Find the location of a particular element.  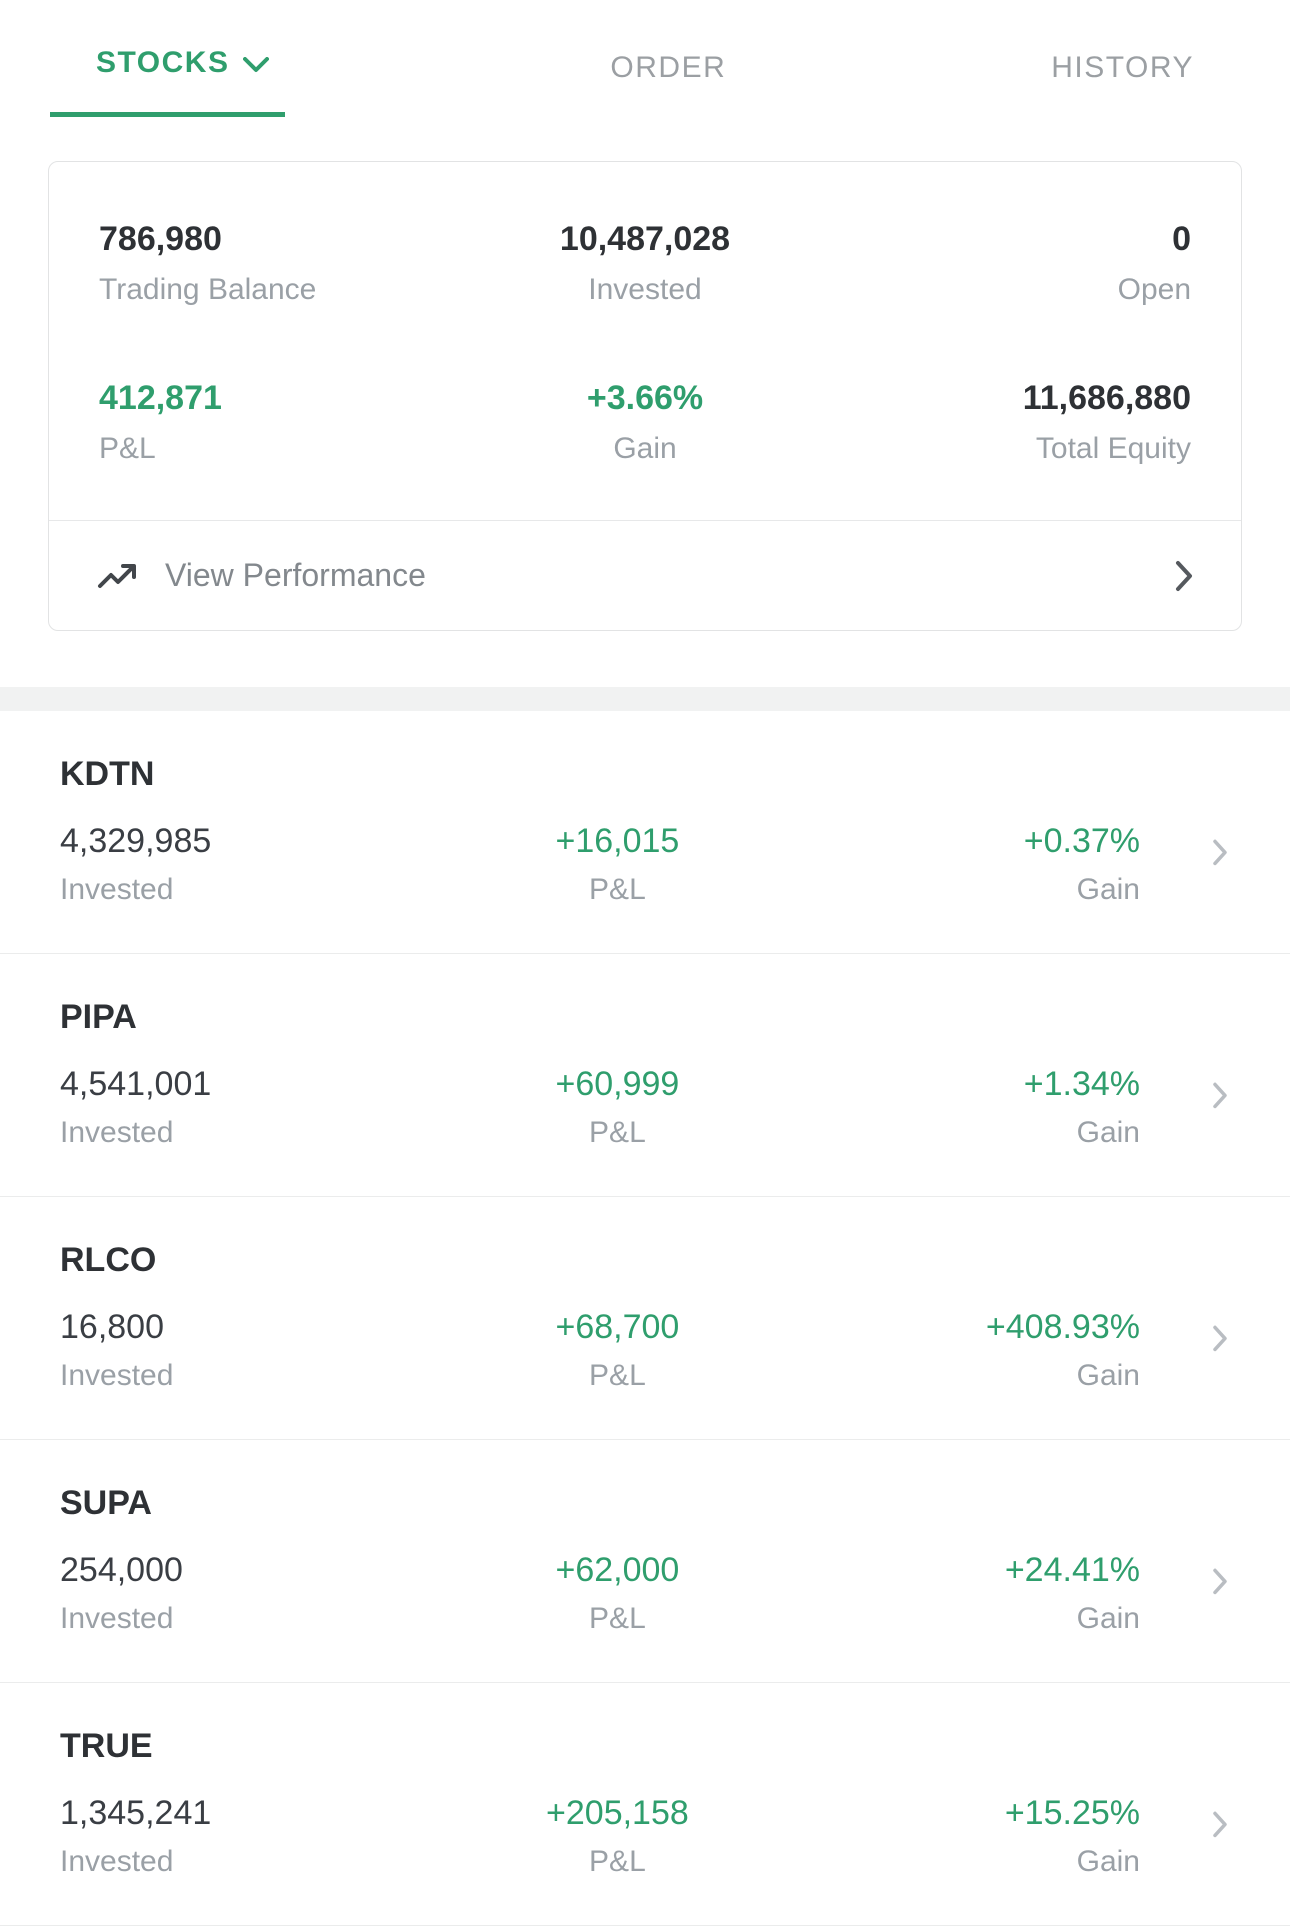

tab-stocks-label: STOCKS is located at coordinates (163, 62).